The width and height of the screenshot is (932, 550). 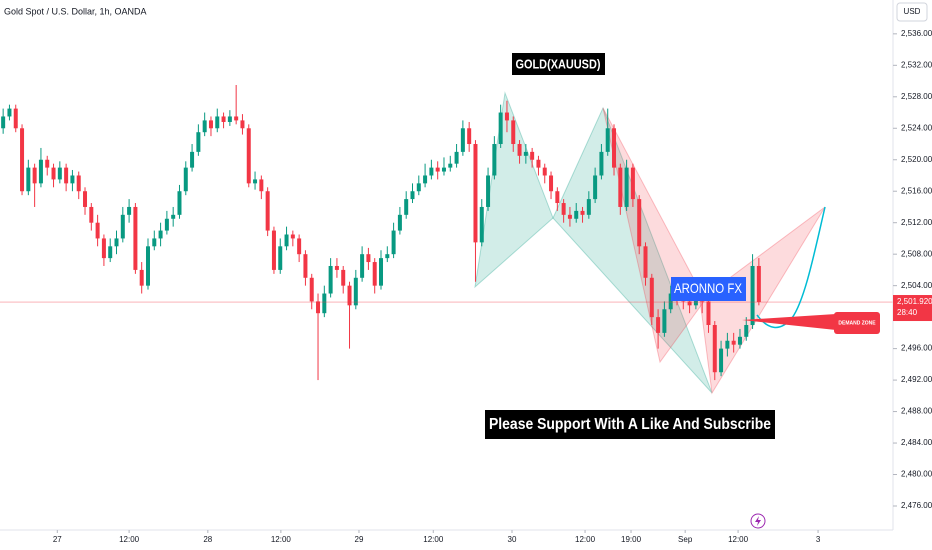 What do you see at coordinates (916, 33) in the screenshot?
I see `y-tick-label: 2,536.000` at bounding box center [916, 33].